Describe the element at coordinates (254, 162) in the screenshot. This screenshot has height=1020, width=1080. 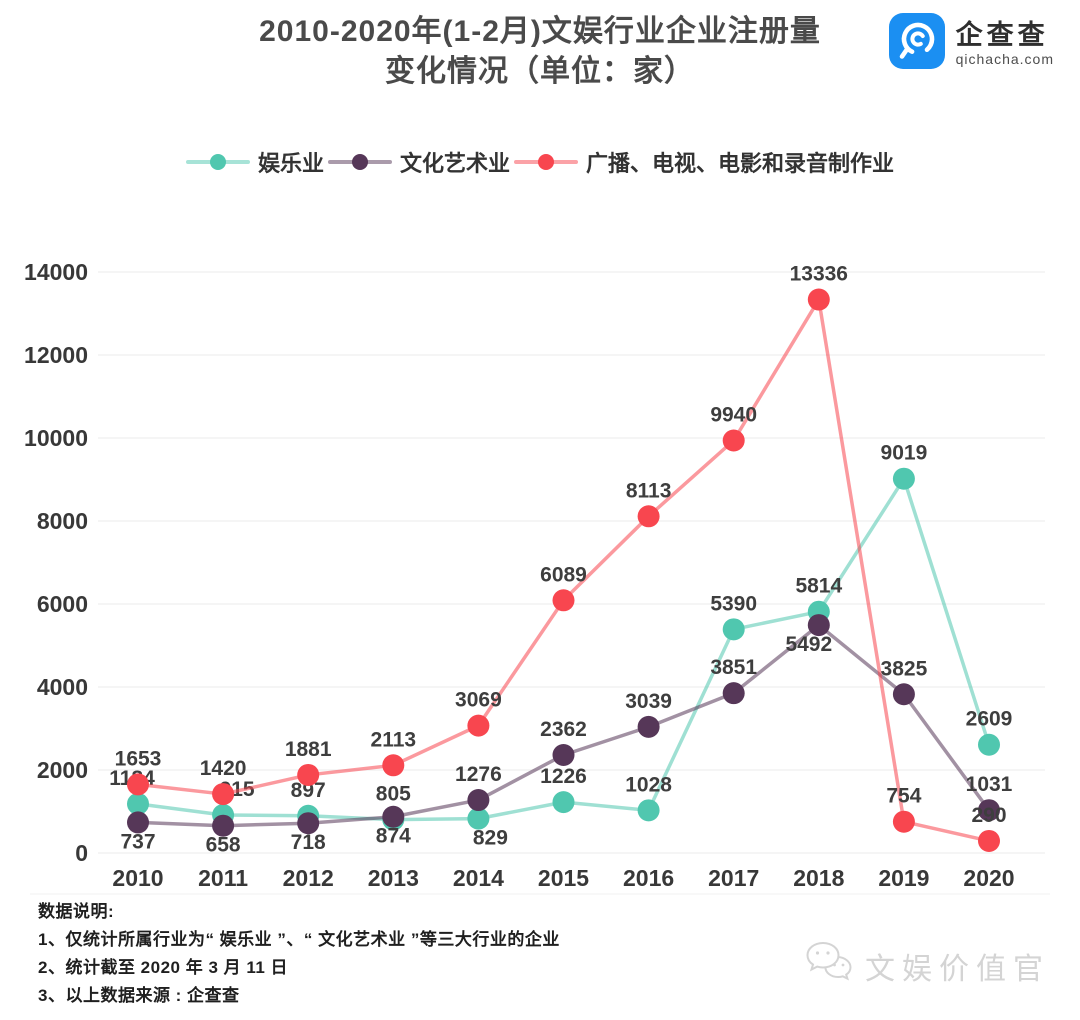
I see `legend-item-0: 娱乐业` at that location.